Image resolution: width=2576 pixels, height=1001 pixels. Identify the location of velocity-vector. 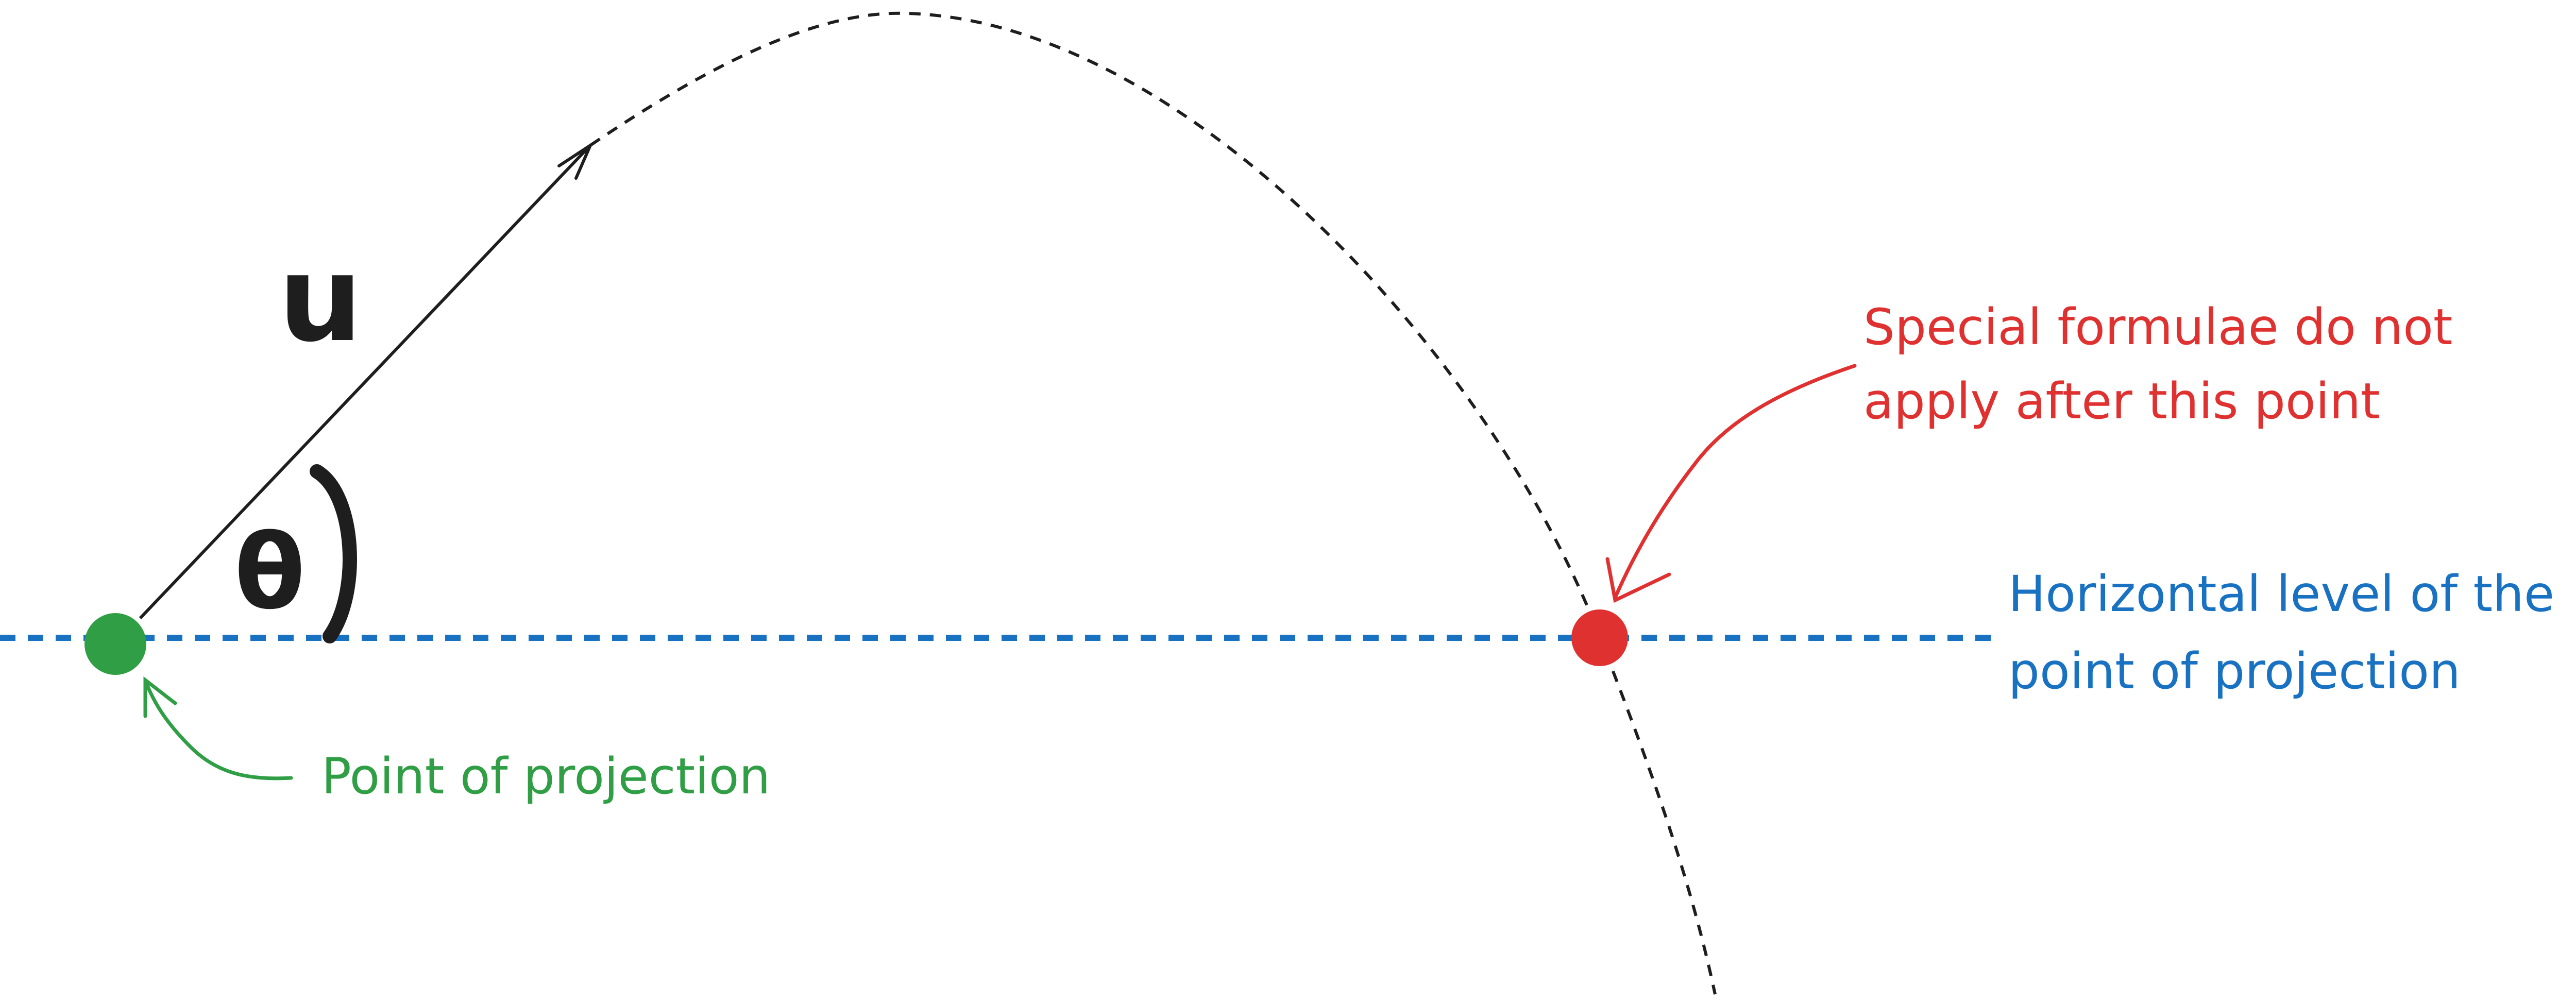
(365, 382).